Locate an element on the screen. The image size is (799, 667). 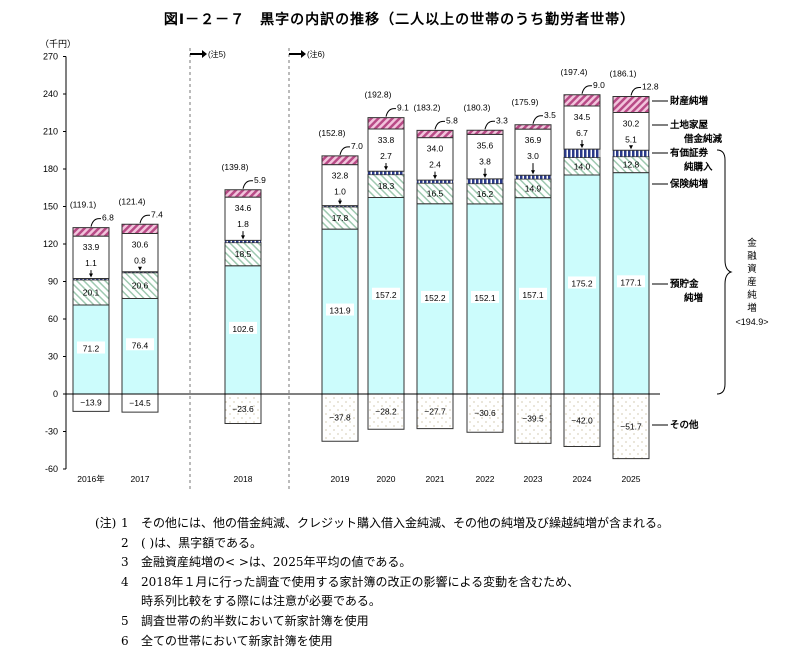
y-tick-label: 150 is located at coordinates (50, 207).